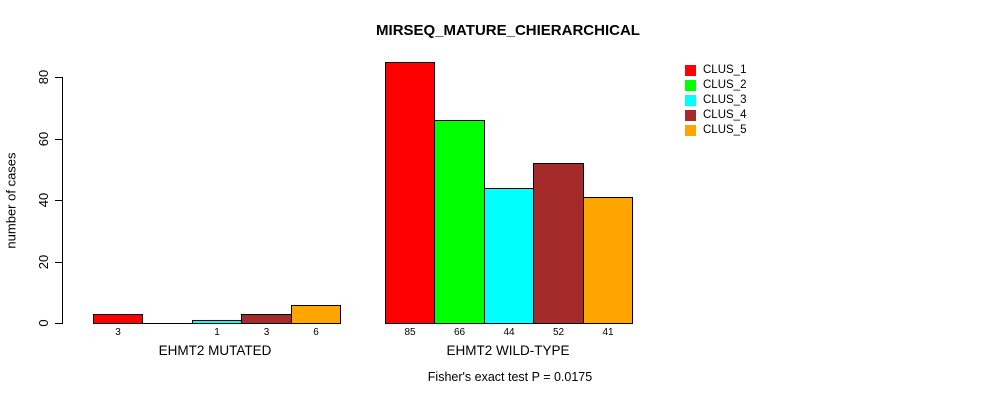 This screenshot has height=400, width=990. Describe the element at coordinates (608, 260) in the screenshot. I see `bar-CLUS_5-wildtype` at that location.